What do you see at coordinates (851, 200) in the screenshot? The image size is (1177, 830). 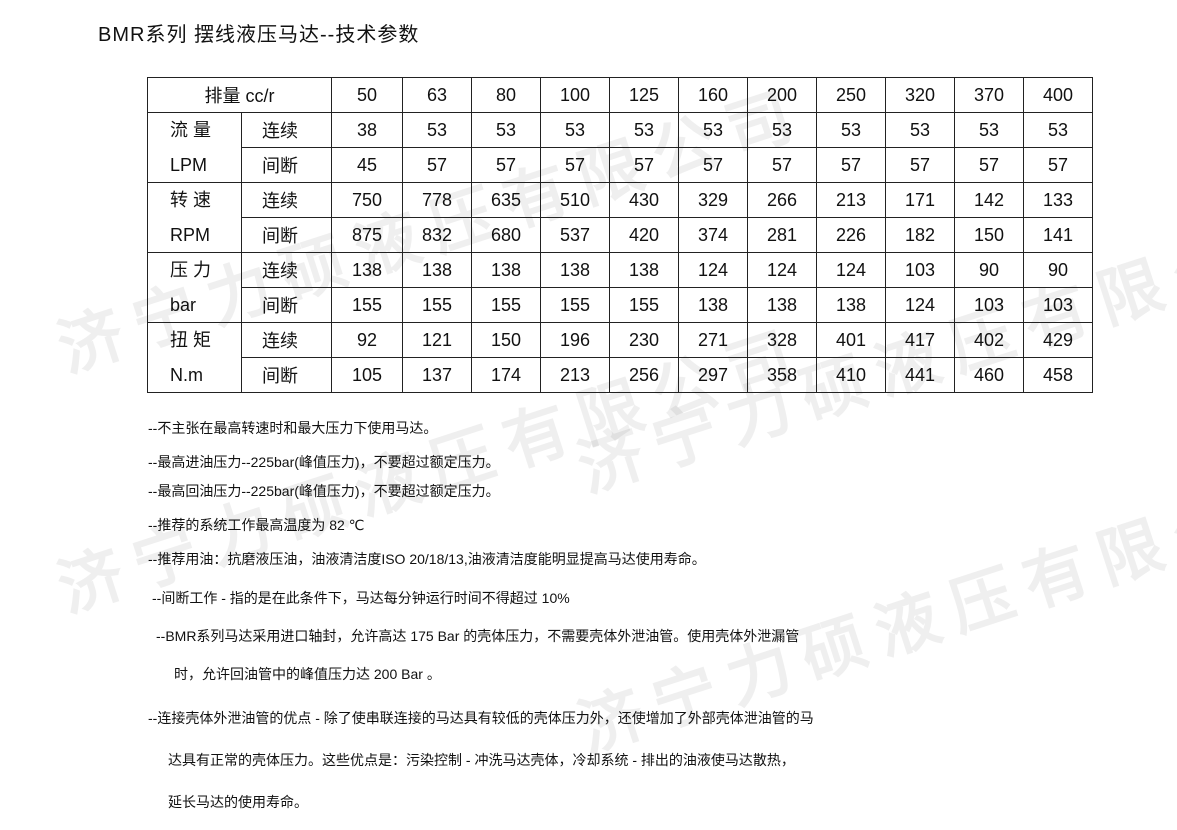 I see `value-cell: 213` at bounding box center [851, 200].